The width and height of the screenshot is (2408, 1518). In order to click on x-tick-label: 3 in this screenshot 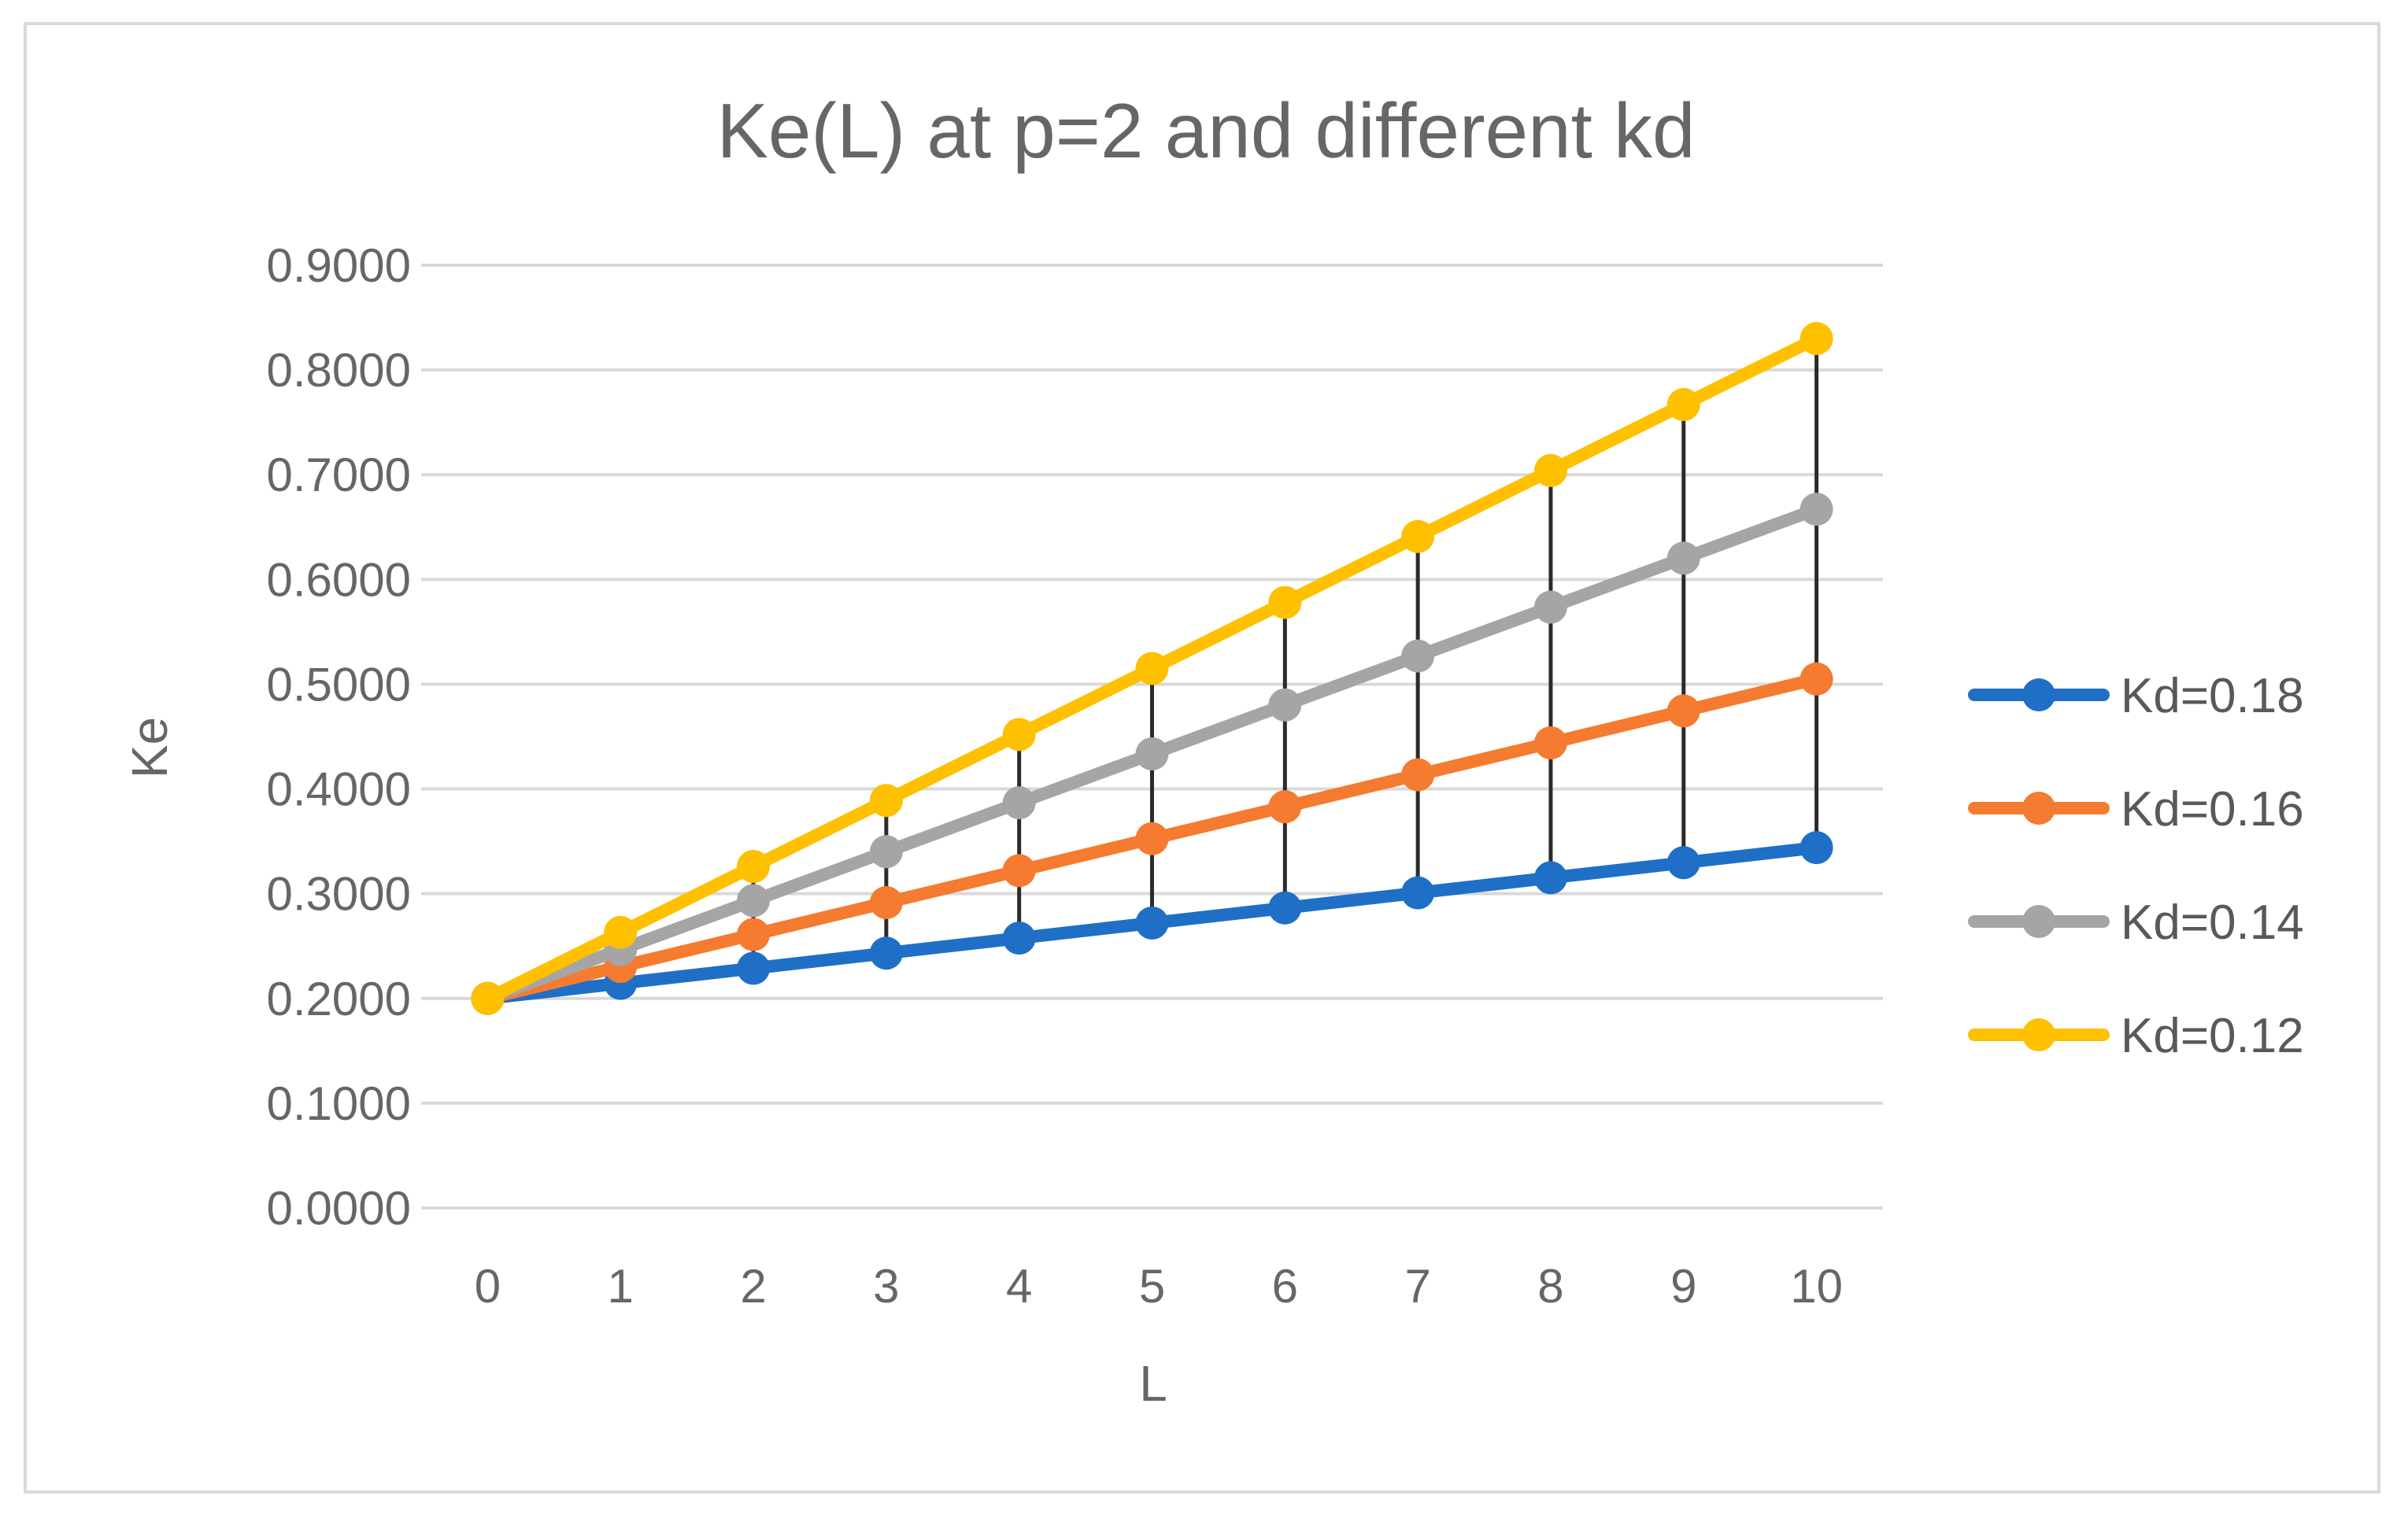, I will do `click(886, 1286)`.